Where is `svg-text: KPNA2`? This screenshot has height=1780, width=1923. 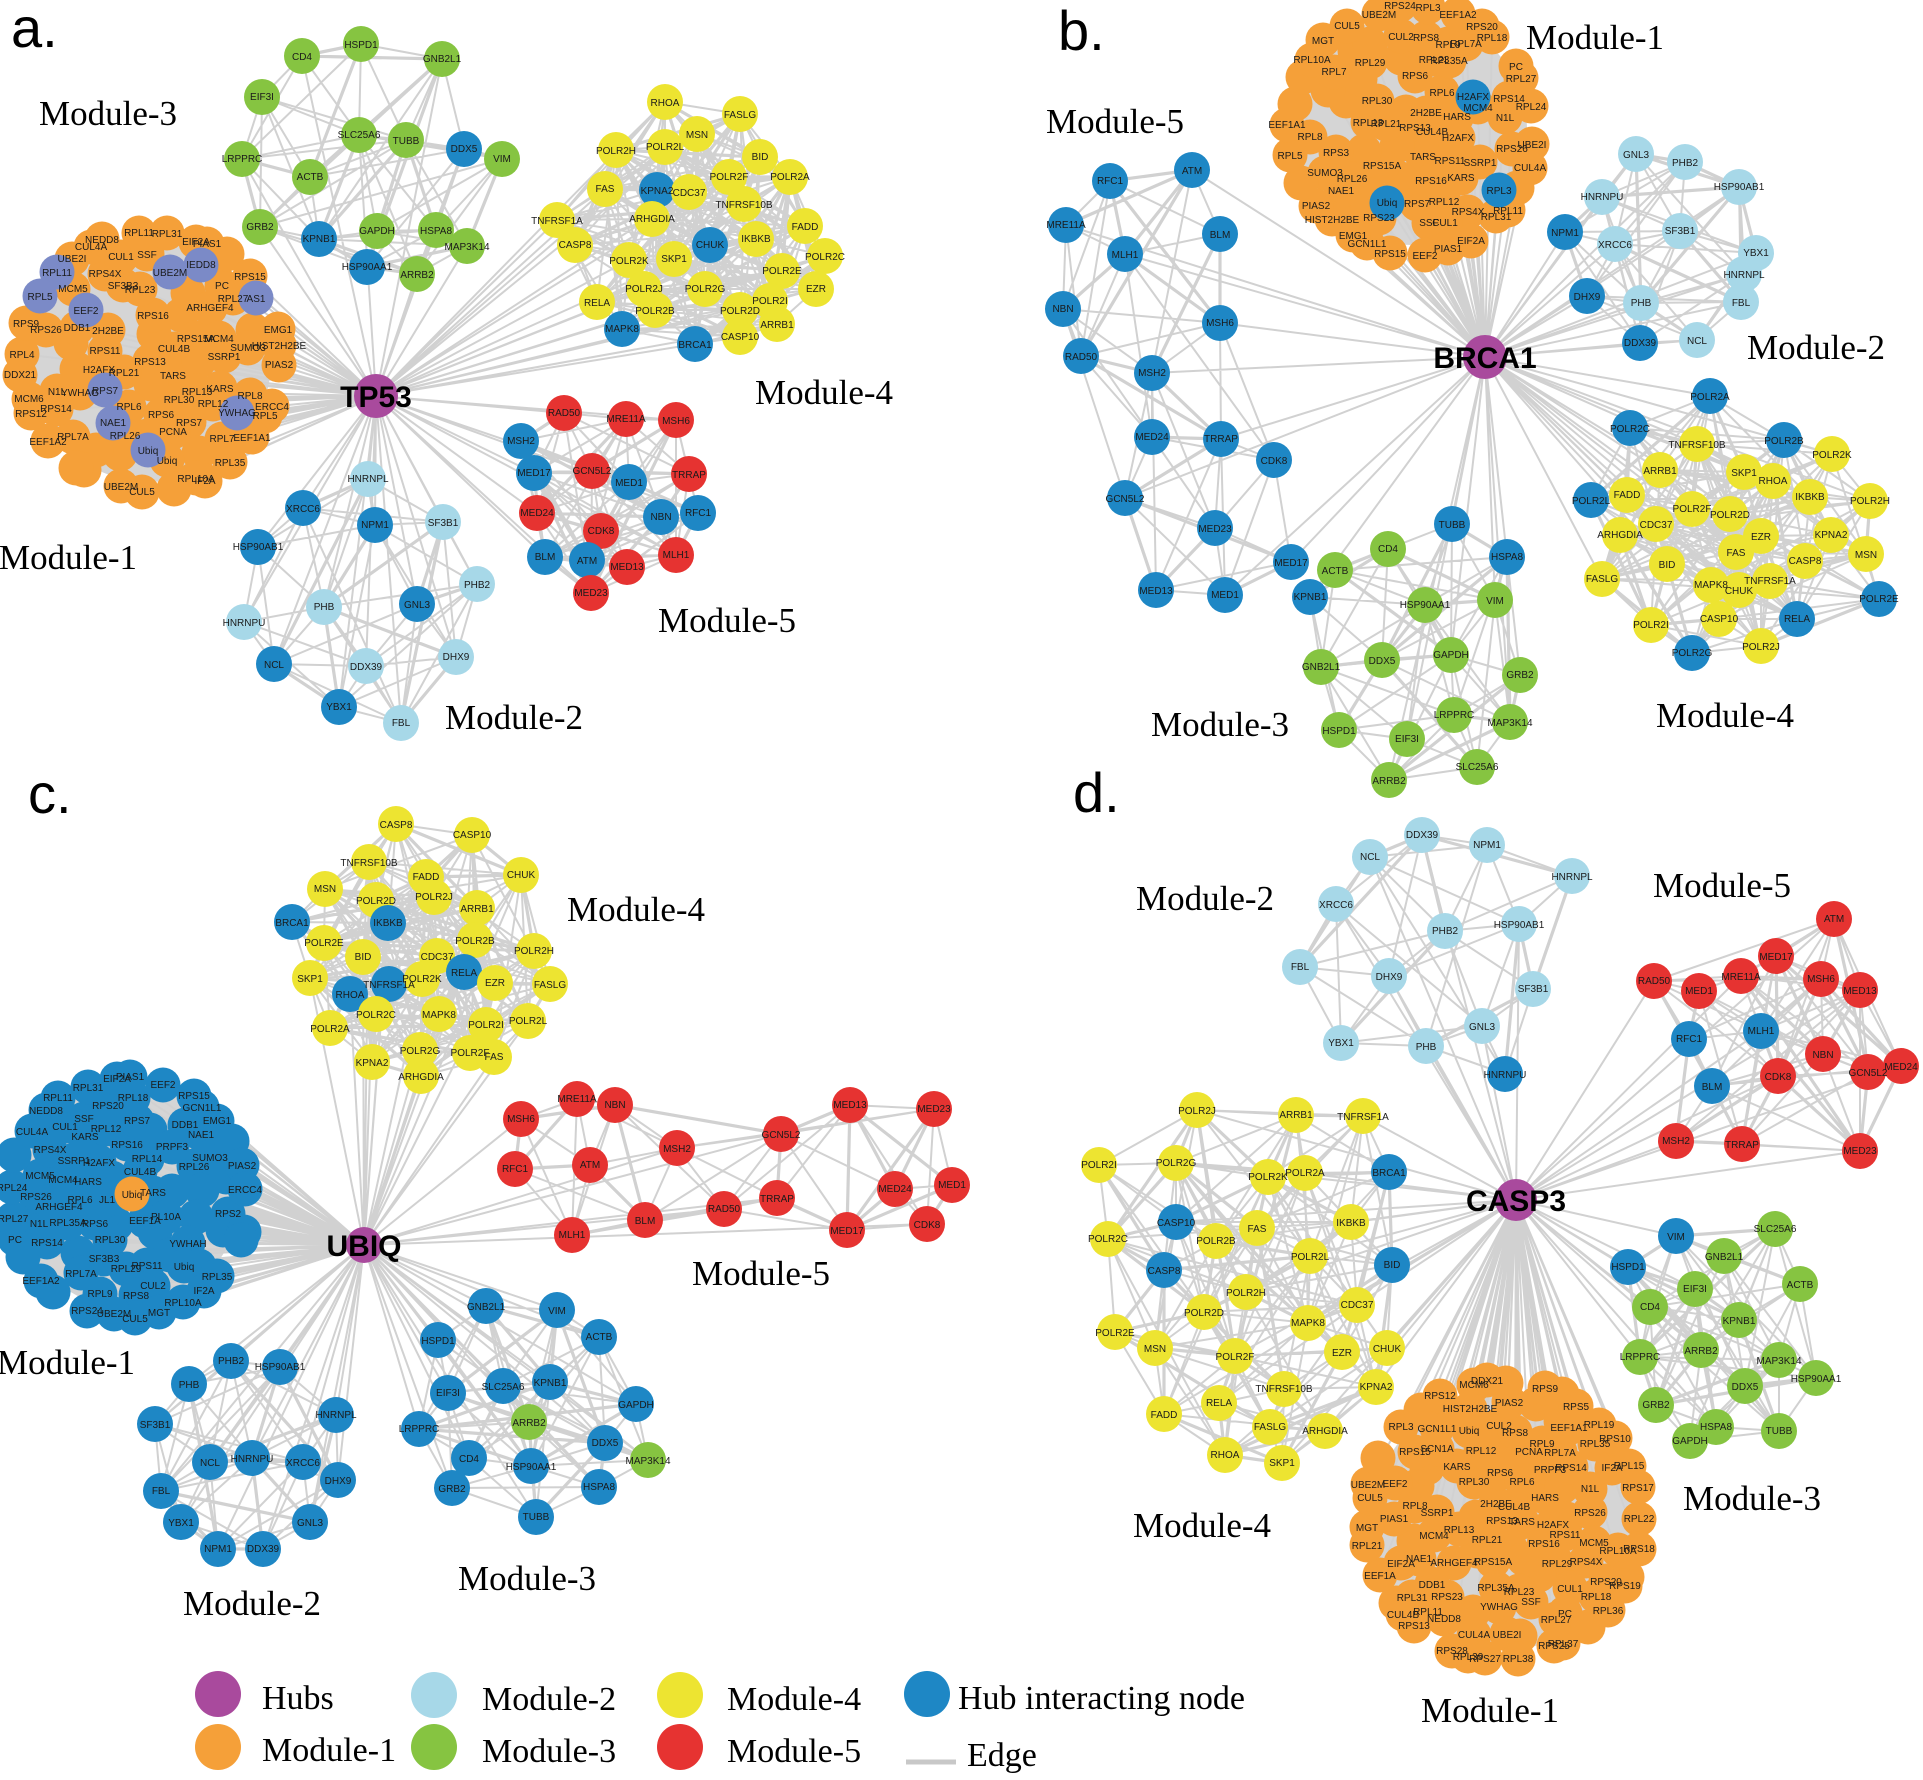 svg-text: KPNA2 is located at coordinates (1831, 535).